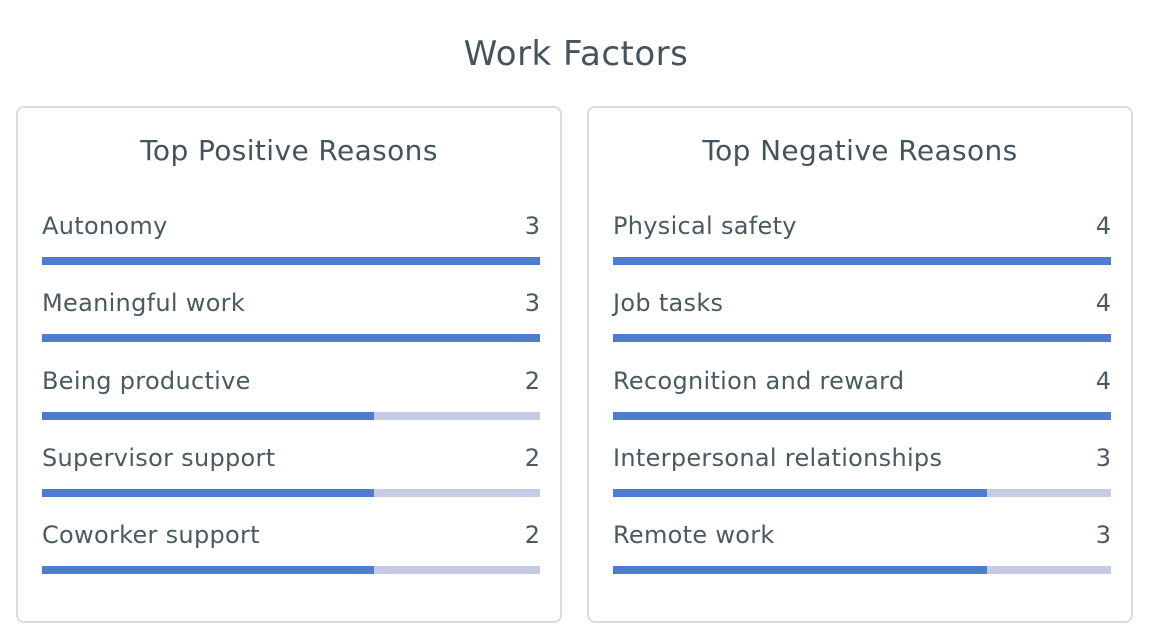 The width and height of the screenshot is (1160, 644). Describe the element at coordinates (862, 327) in the screenshot. I see `bar-row: Job tasks 4` at that location.